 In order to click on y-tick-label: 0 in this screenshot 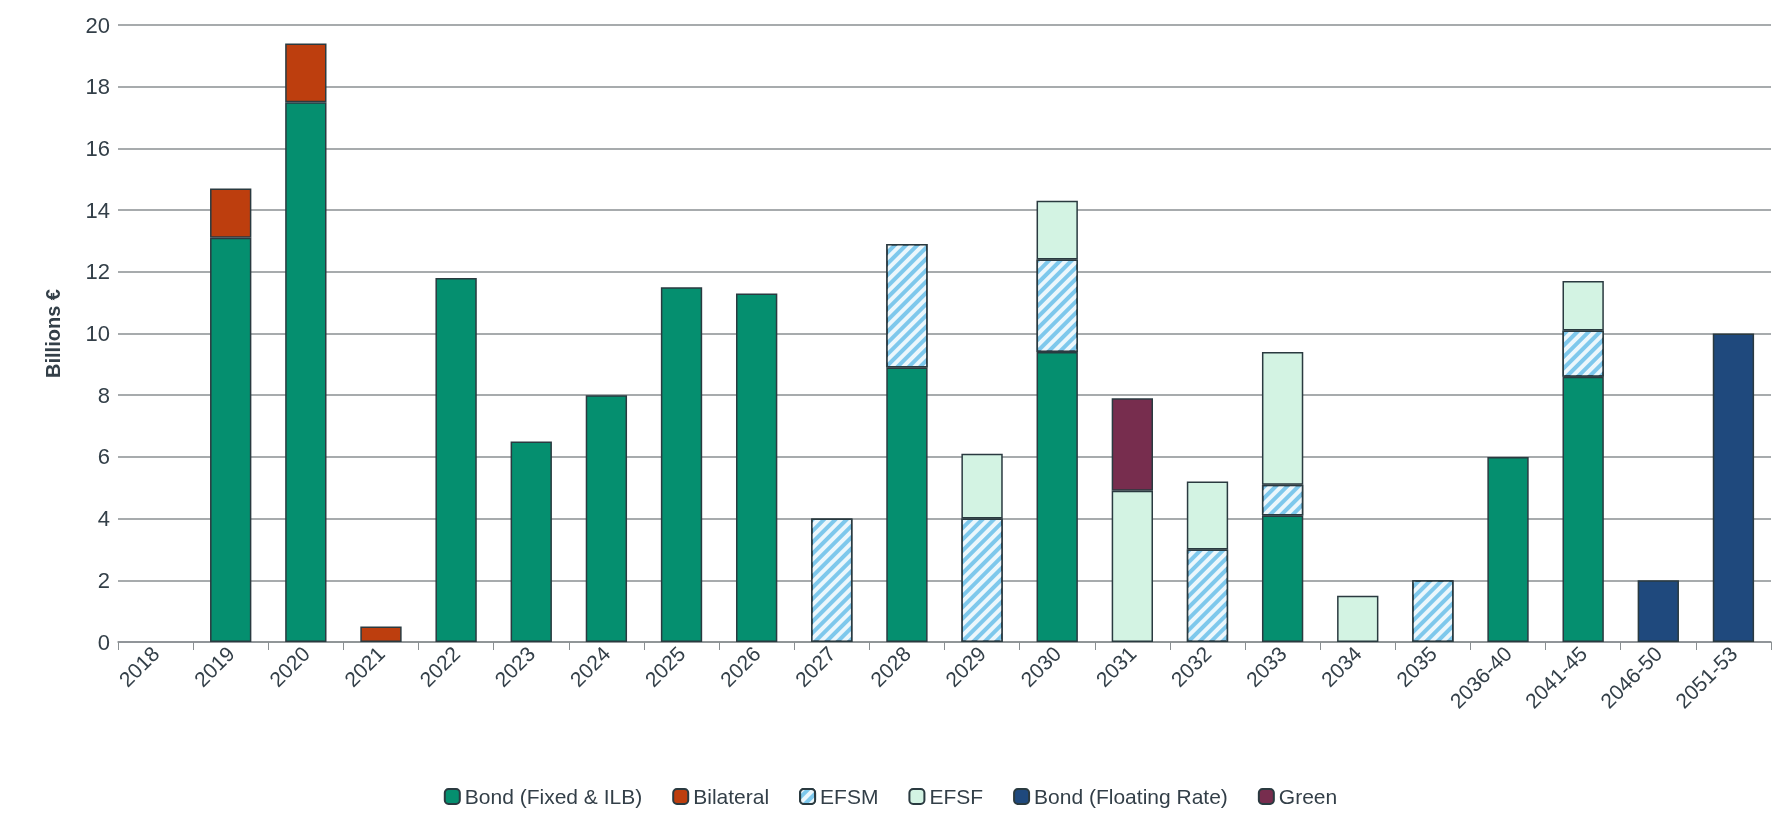, I will do `click(103, 642)`.